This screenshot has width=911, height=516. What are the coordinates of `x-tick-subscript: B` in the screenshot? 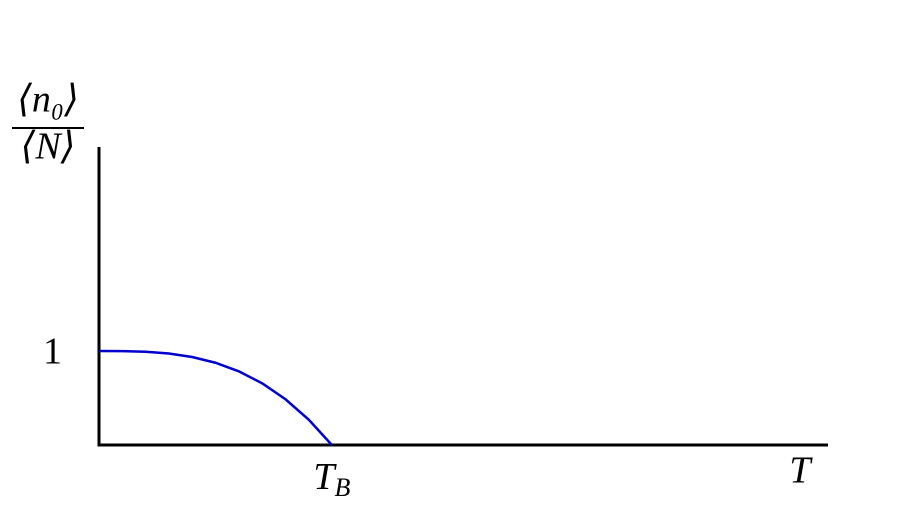 It's located at (343, 487).